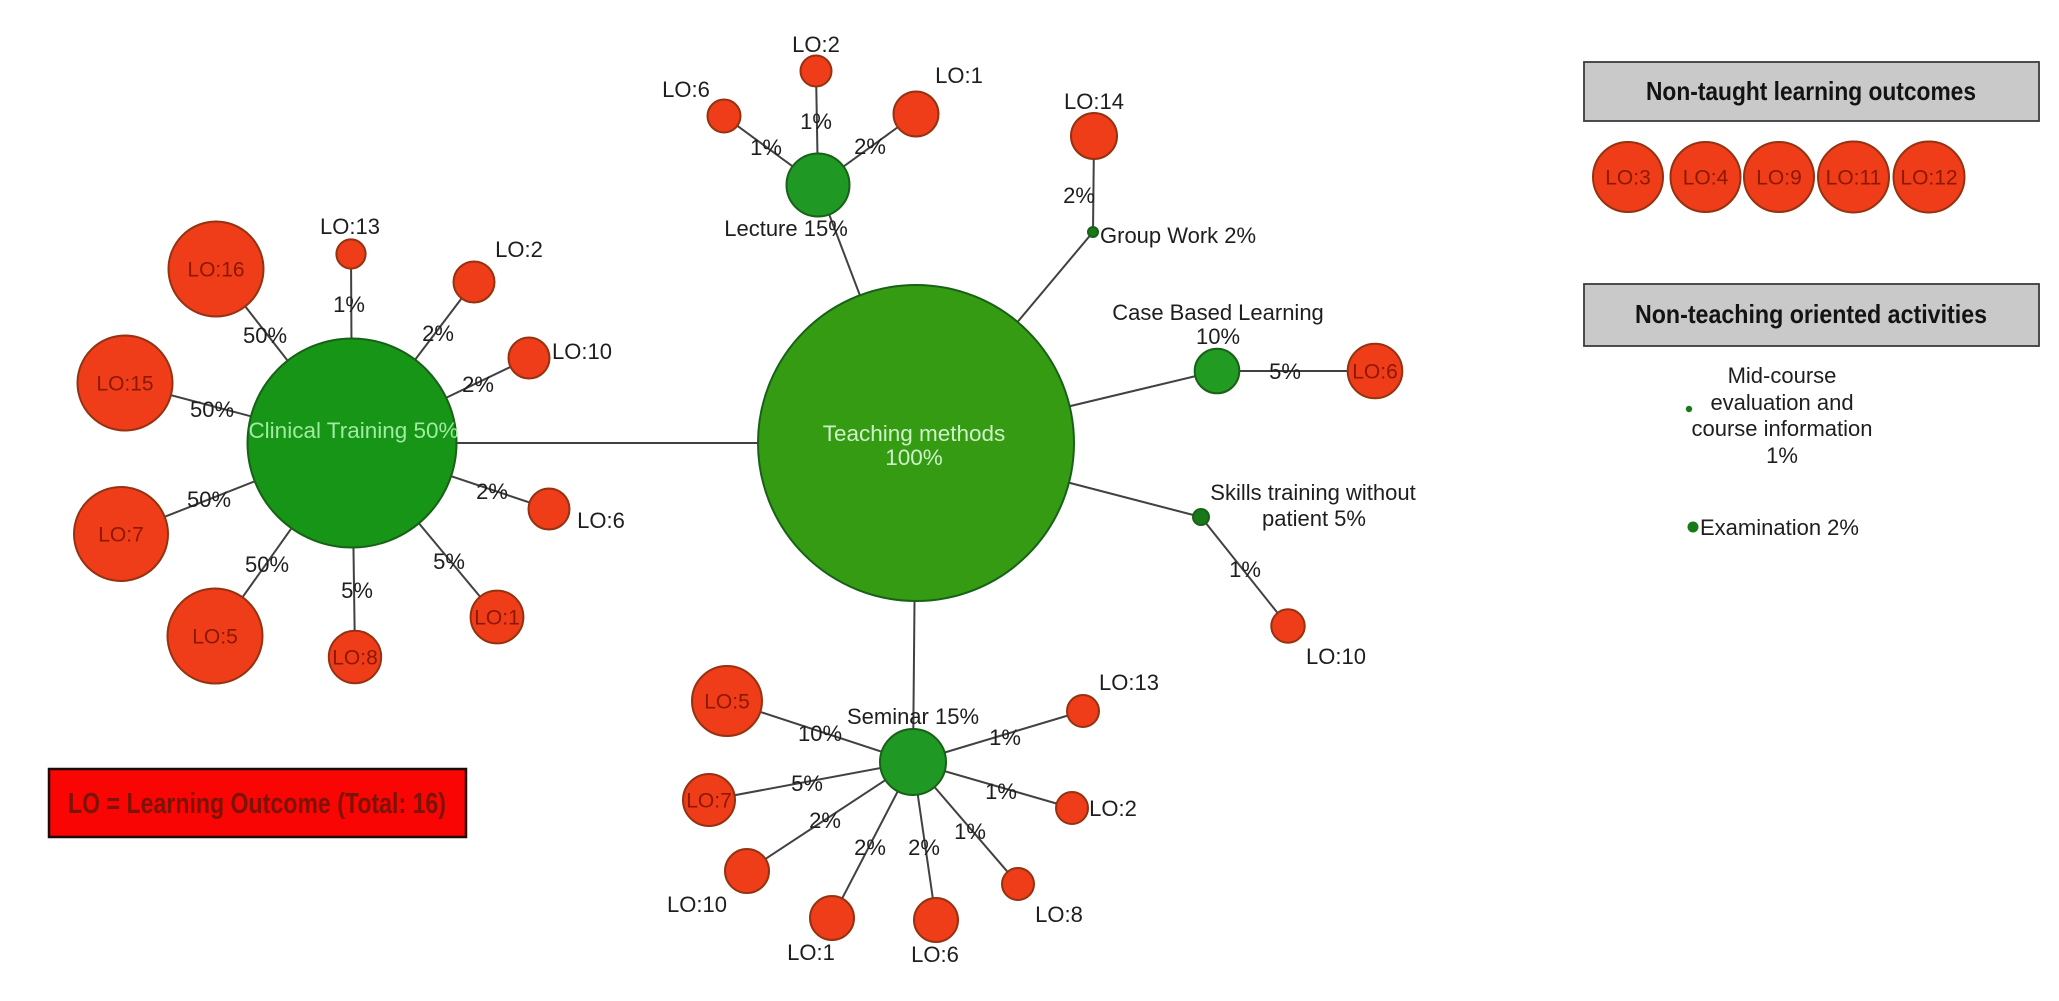 The width and height of the screenshot is (2059, 1001). Describe the element at coordinates (1218, 312) in the screenshot. I see `svg-text: Case Based Learning` at that location.